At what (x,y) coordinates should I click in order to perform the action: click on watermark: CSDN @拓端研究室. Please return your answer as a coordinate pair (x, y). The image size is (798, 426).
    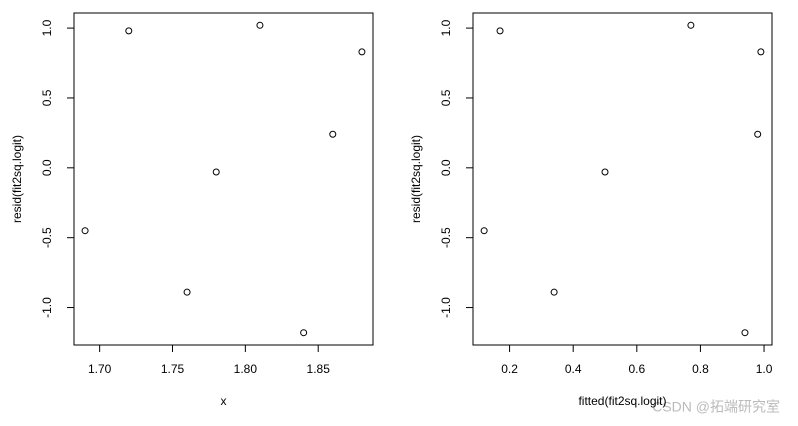
    Looking at the image, I should click on (716, 407).